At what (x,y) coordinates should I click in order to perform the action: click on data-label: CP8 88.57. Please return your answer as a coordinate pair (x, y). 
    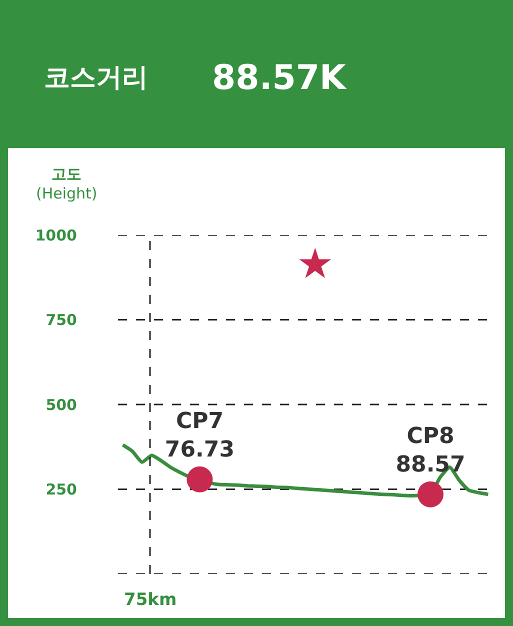
    Looking at the image, I should click on (431, 451).